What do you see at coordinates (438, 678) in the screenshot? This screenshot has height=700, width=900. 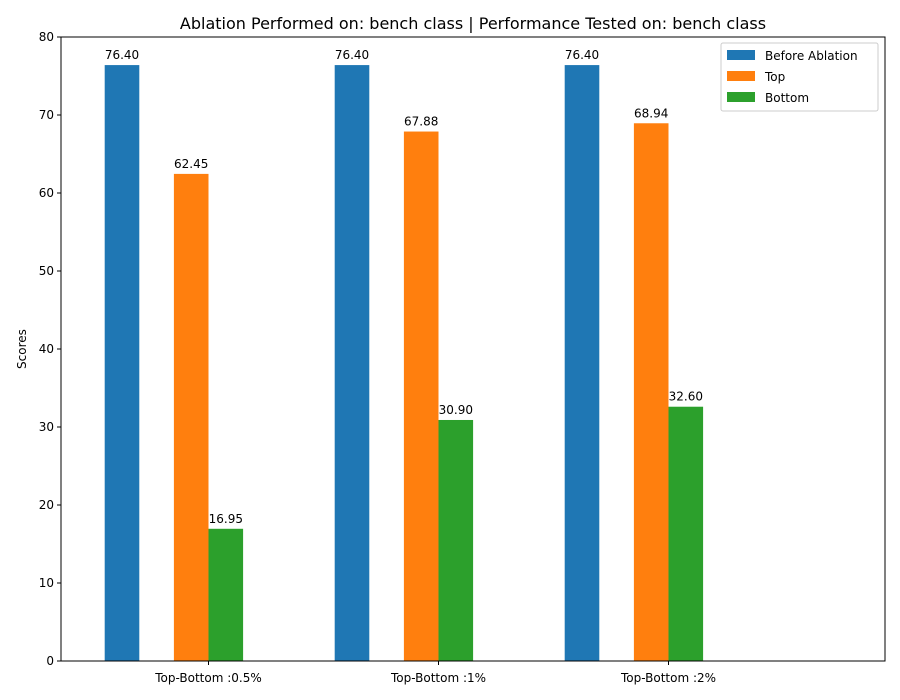 I see `x-tick-label: Top-Bottom :1%` at bounding box center [438, 678].